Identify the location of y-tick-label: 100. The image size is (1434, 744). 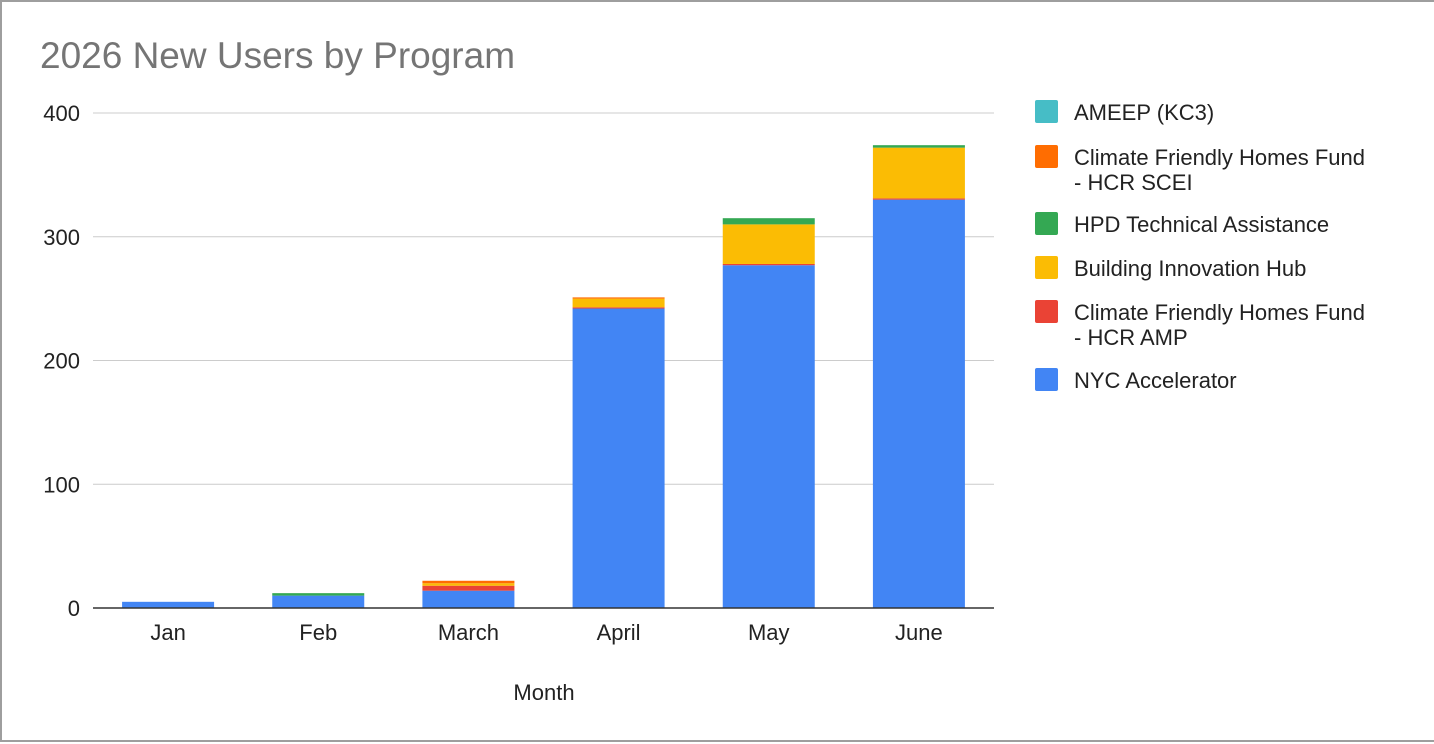
(61, 484).